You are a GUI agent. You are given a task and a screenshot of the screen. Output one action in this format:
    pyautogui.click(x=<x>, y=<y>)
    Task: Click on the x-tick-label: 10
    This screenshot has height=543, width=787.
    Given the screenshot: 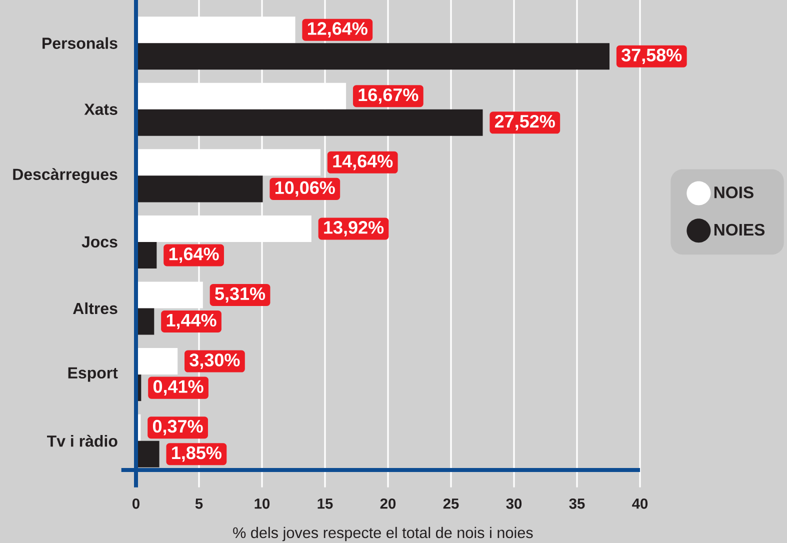 What is the action you would take?
    pyautogui.click(x=262, y=503)
    